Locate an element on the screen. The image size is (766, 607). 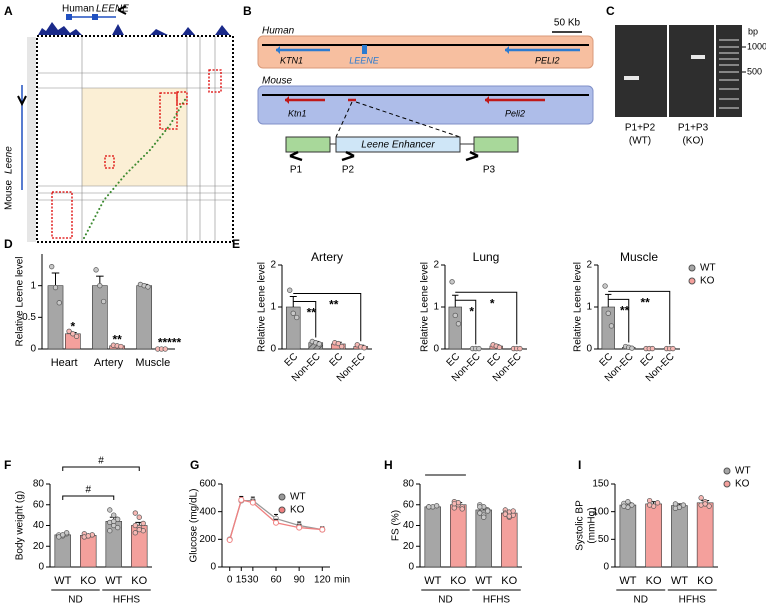
x-tick-label: 0 is located at coordinates (230, 580).